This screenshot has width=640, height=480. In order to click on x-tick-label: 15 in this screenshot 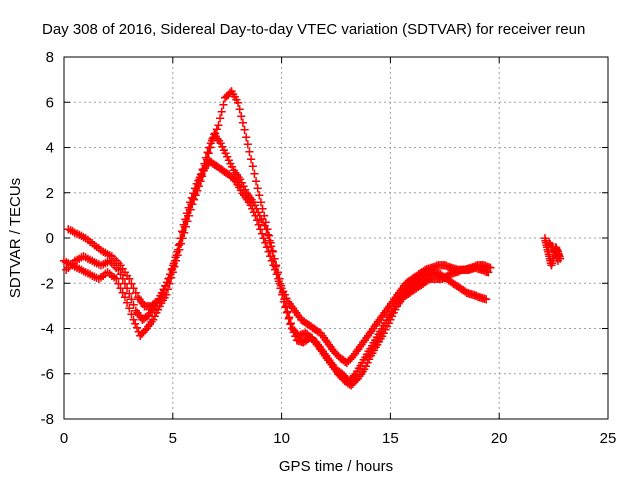, I will do `click(390, 438)`.